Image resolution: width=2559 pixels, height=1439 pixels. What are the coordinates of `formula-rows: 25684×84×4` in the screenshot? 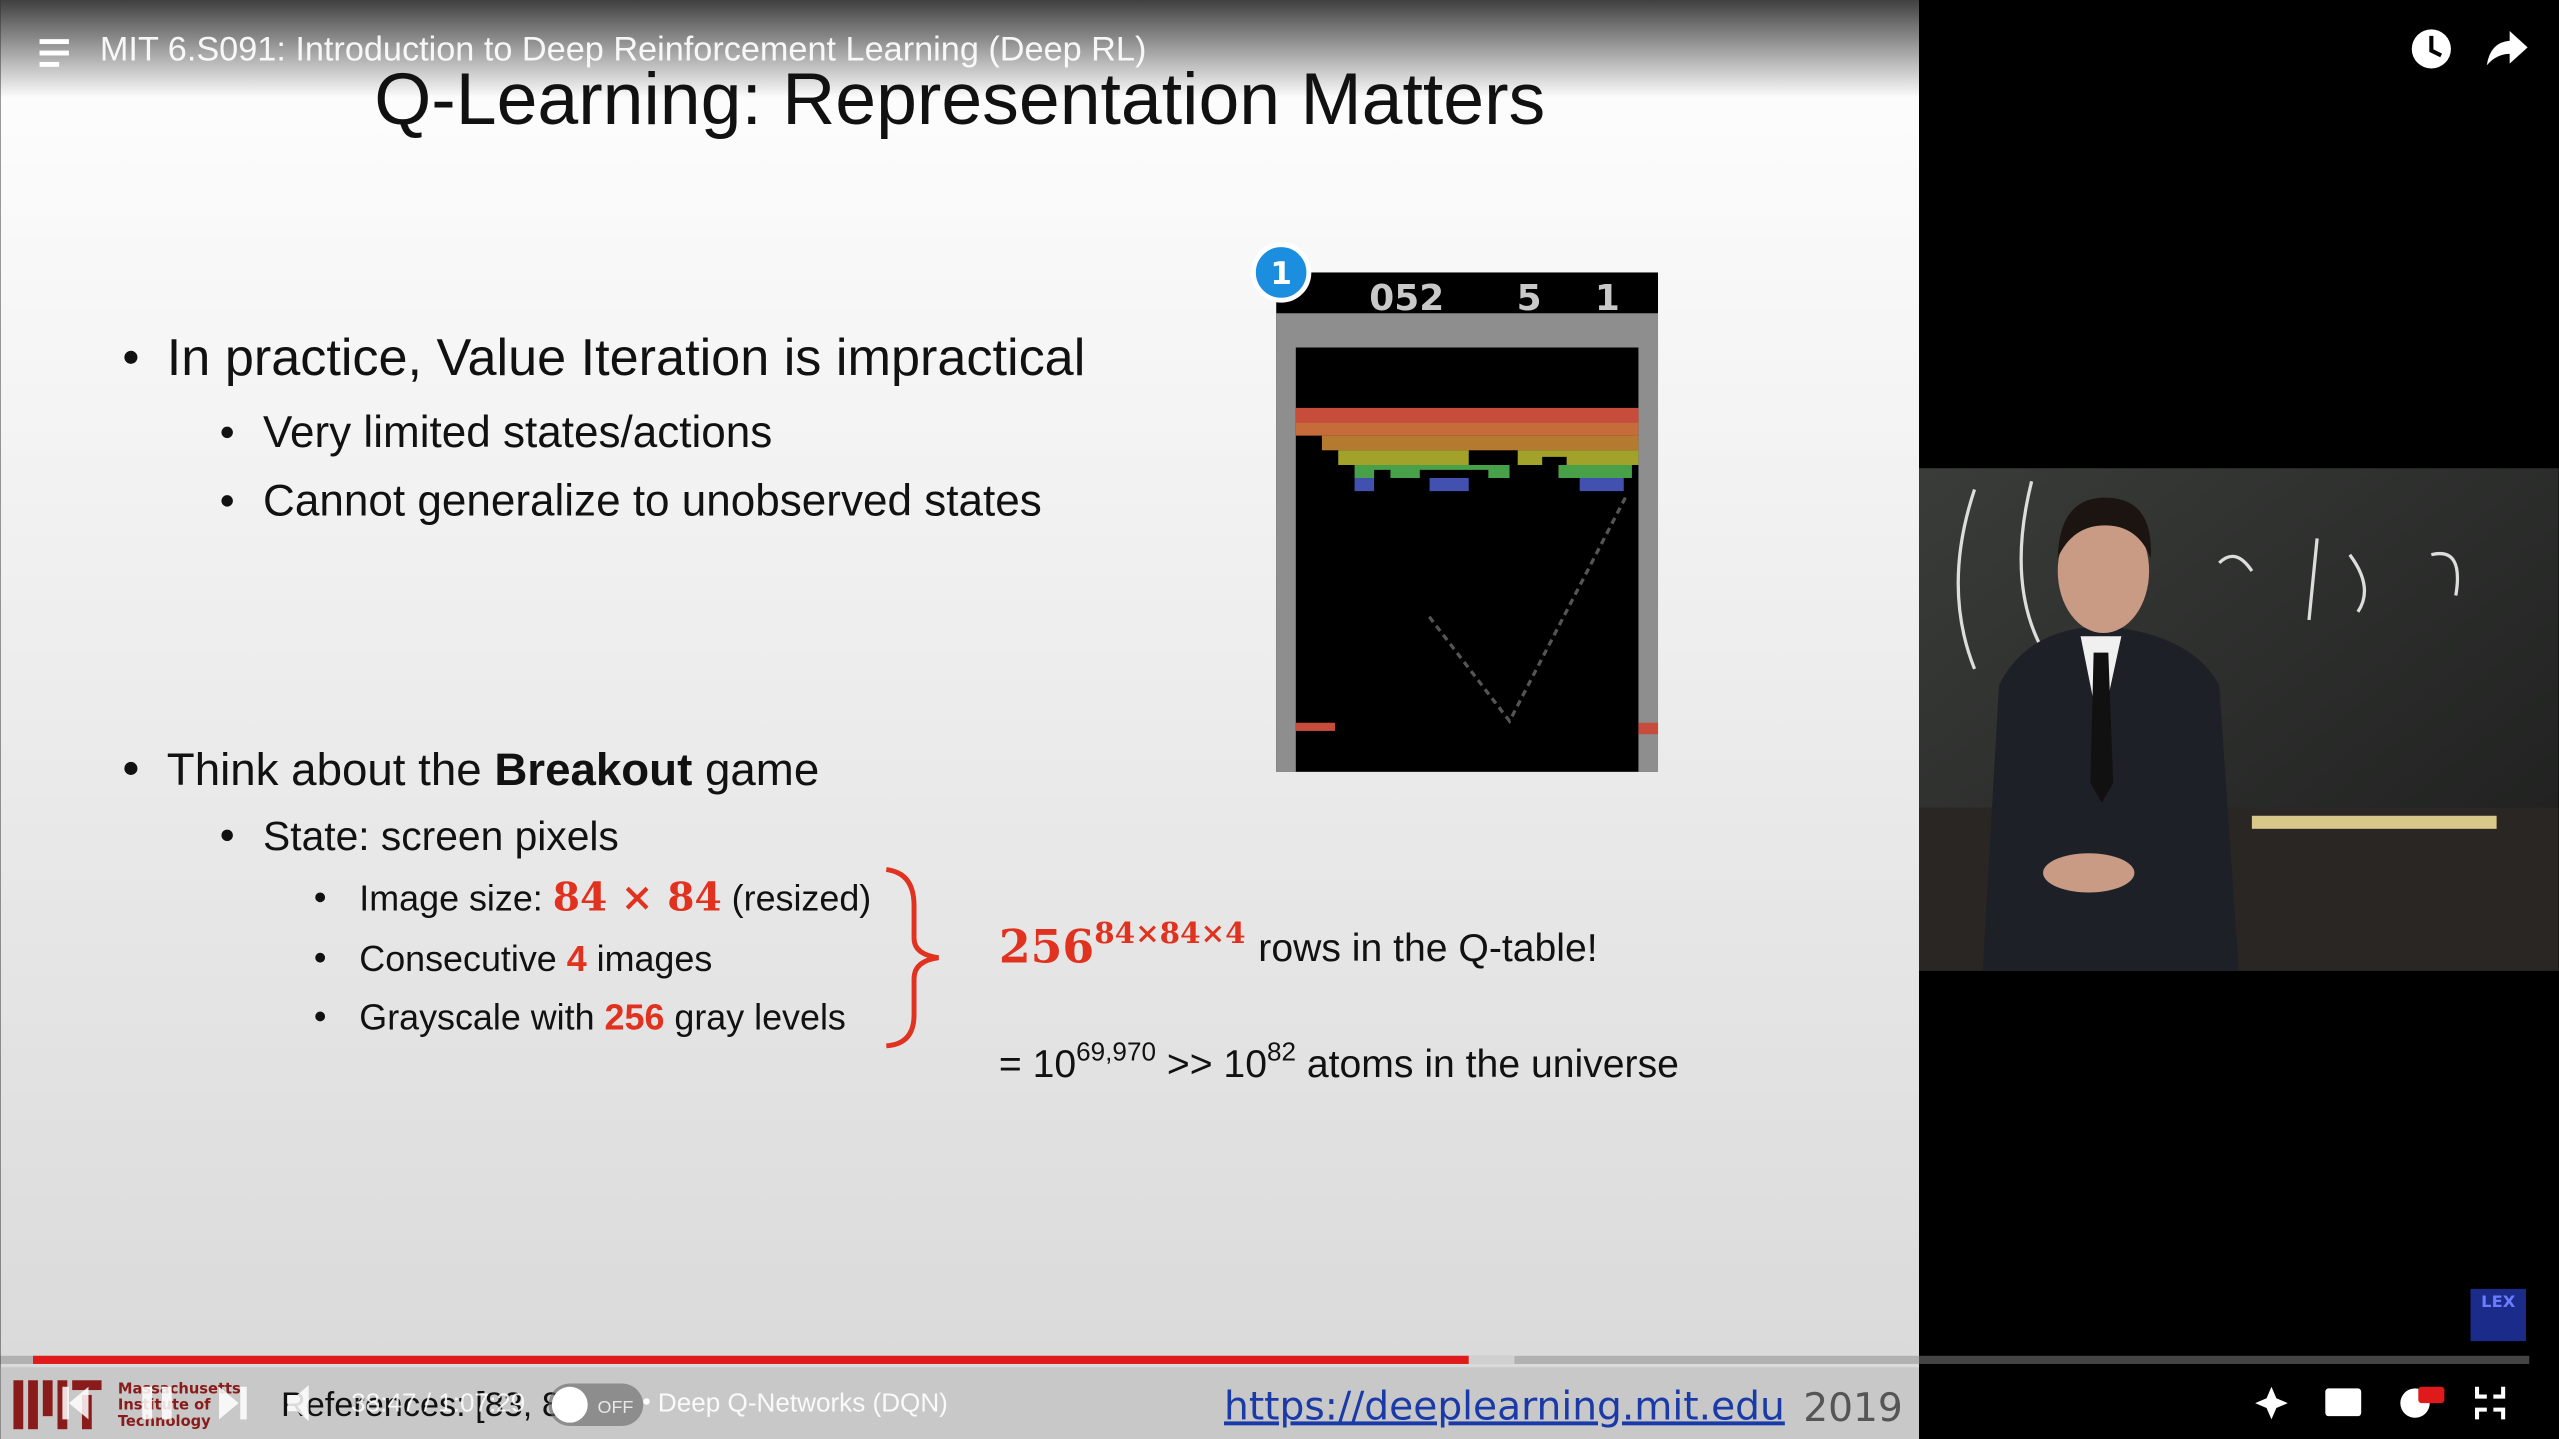 It's located at (1122, 944).